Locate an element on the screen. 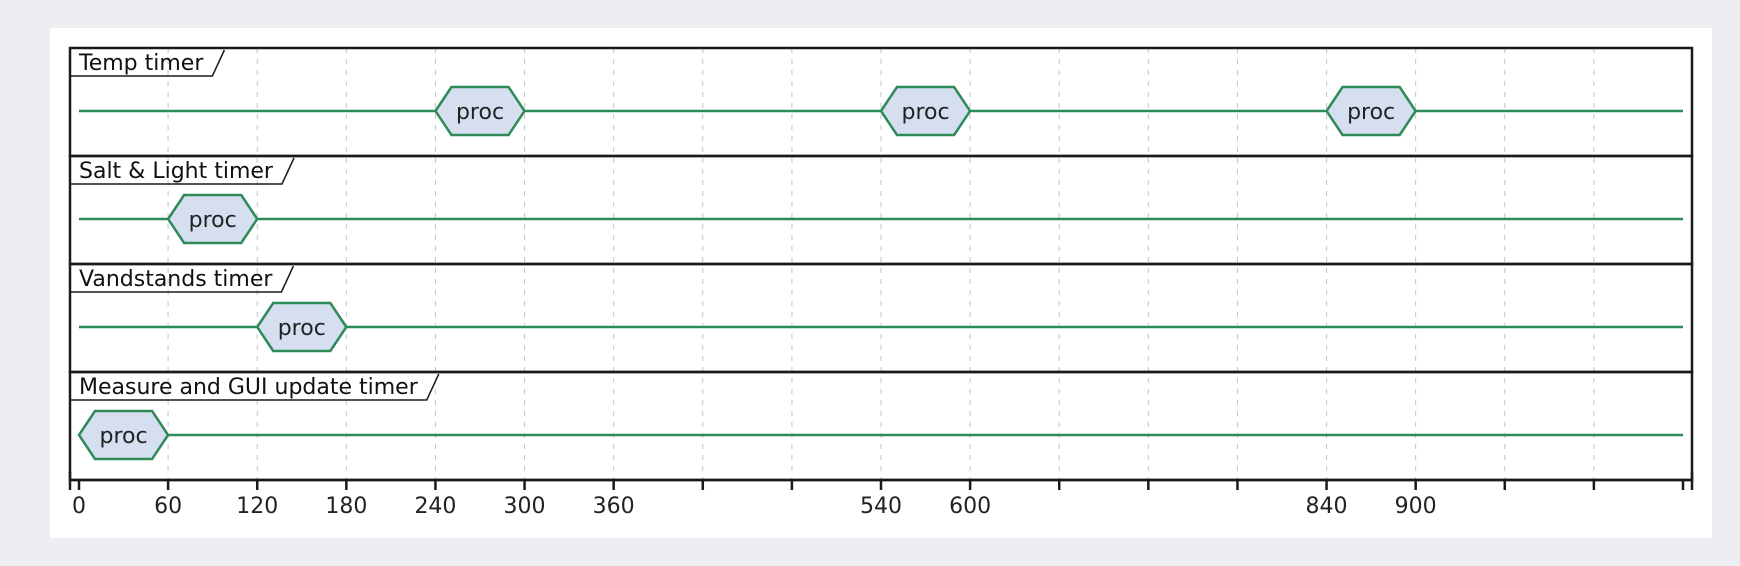 This screenshot has width=1740, height=566. lane-title: Measure and GUI update timer is located at coordinates (249, 387).